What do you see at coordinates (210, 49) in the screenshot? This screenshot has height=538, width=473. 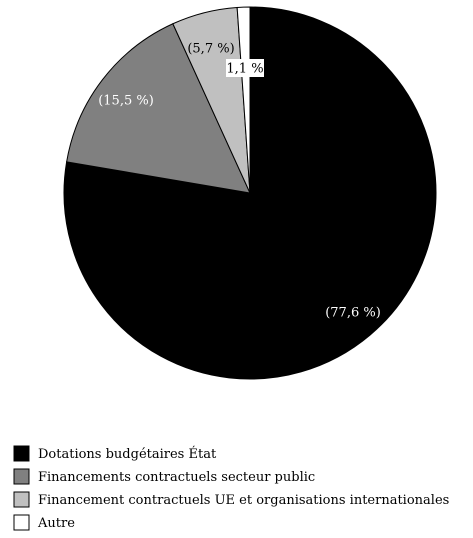 I see `slice-label: (5,7 %)` at bounding box center [210, 49].